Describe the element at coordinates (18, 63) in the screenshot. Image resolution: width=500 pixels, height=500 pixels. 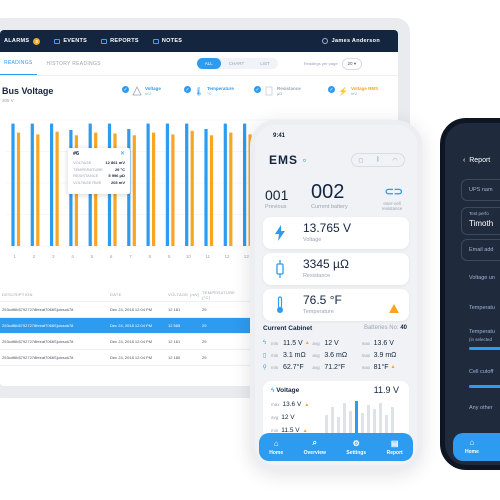
I see `tab-readings: READINGS` at that location.